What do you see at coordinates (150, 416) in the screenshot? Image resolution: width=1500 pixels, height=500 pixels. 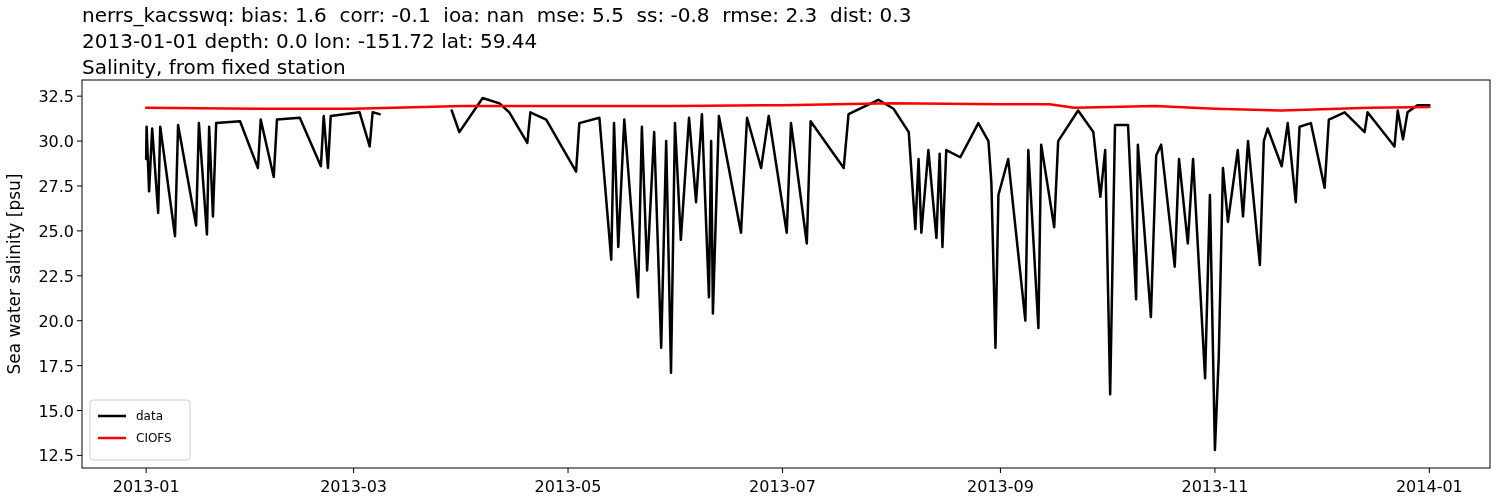 I see `legend-label: data` at bounding box center [150, 416].